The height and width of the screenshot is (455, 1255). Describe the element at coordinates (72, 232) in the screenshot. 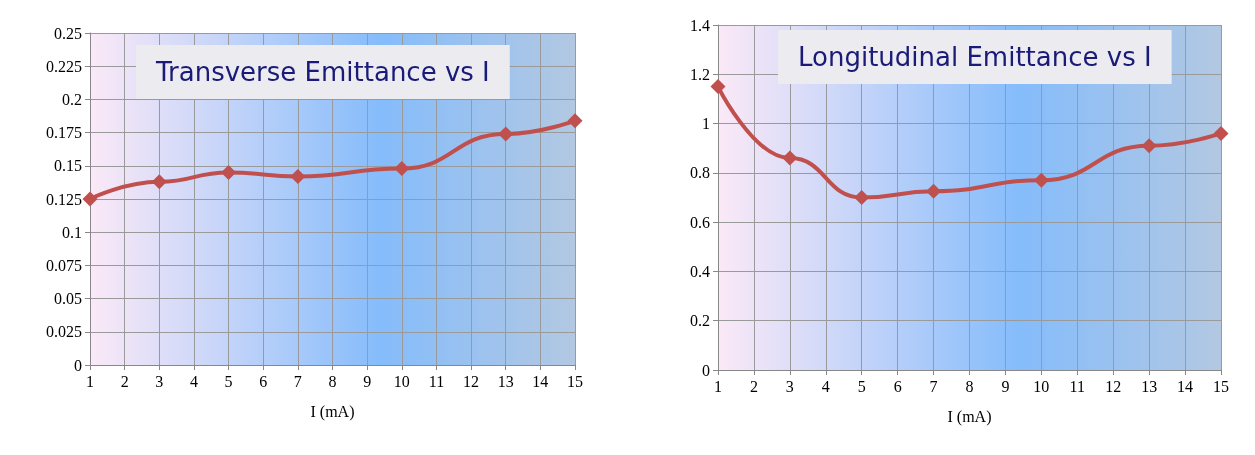

I see `y-tick-label: 0.1` at that location.